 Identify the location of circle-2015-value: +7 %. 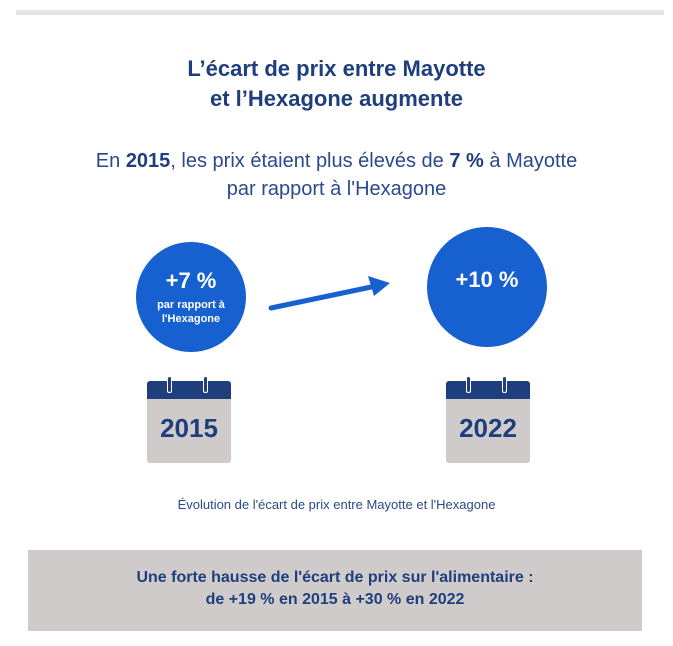
(191, 280).